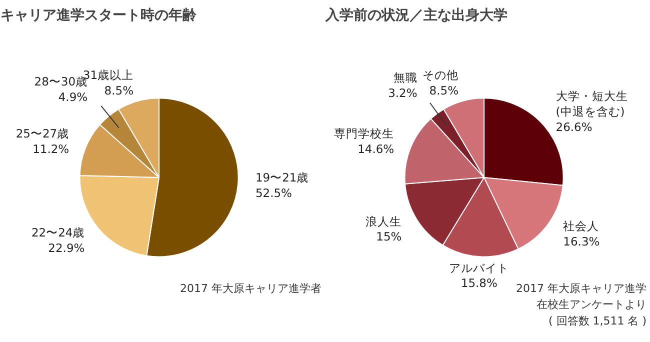 The image size is (650, 342). What do you see at coordinates (405, 77) in the screenshot?
I see `slice-label: 無職` at bounding box center [405, 77].